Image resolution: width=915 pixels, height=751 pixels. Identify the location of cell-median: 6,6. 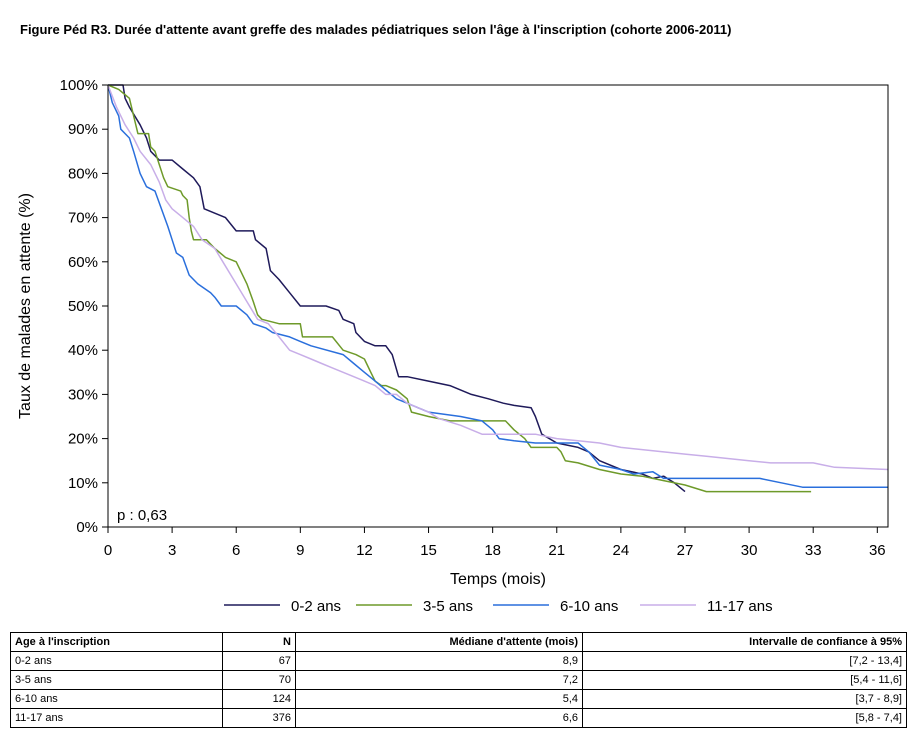
(439, 718).